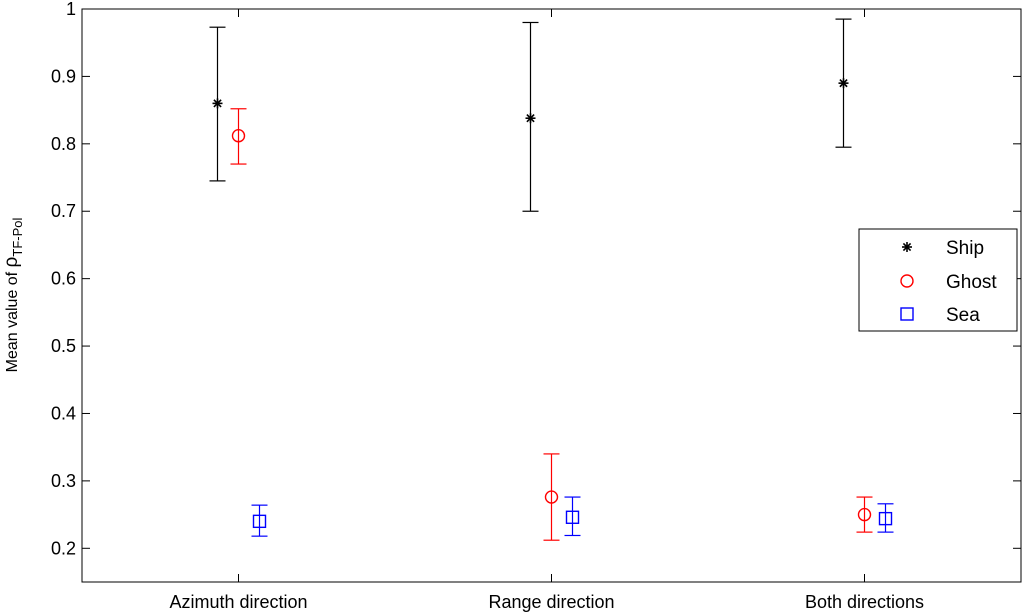 This screenshot has width=1024, height=614. I want to click on legend-marker-ship, so click(907, 247).